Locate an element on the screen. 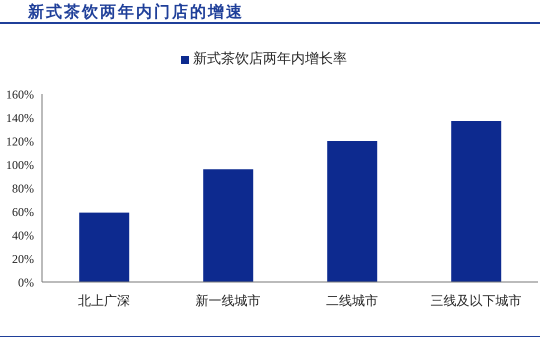 The height and width of the screenshot is (341, 540). y-tick-label: 160% is located at coordinates (20, 94).